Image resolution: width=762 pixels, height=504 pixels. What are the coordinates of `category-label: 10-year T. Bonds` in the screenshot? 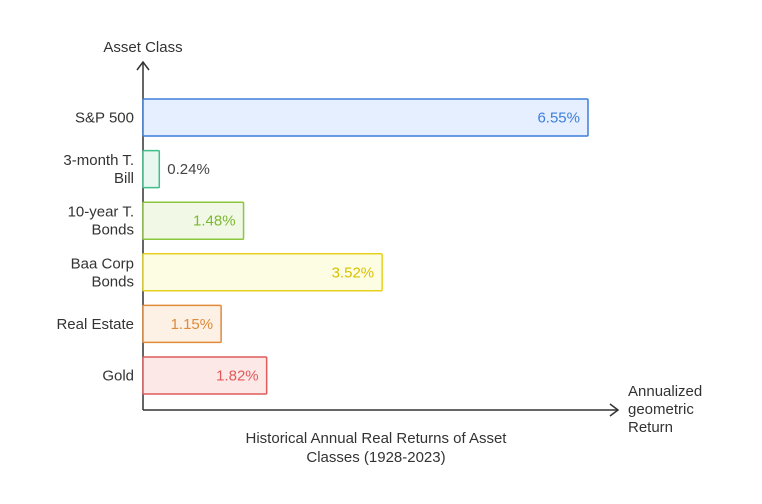 It's located at (101, 221).